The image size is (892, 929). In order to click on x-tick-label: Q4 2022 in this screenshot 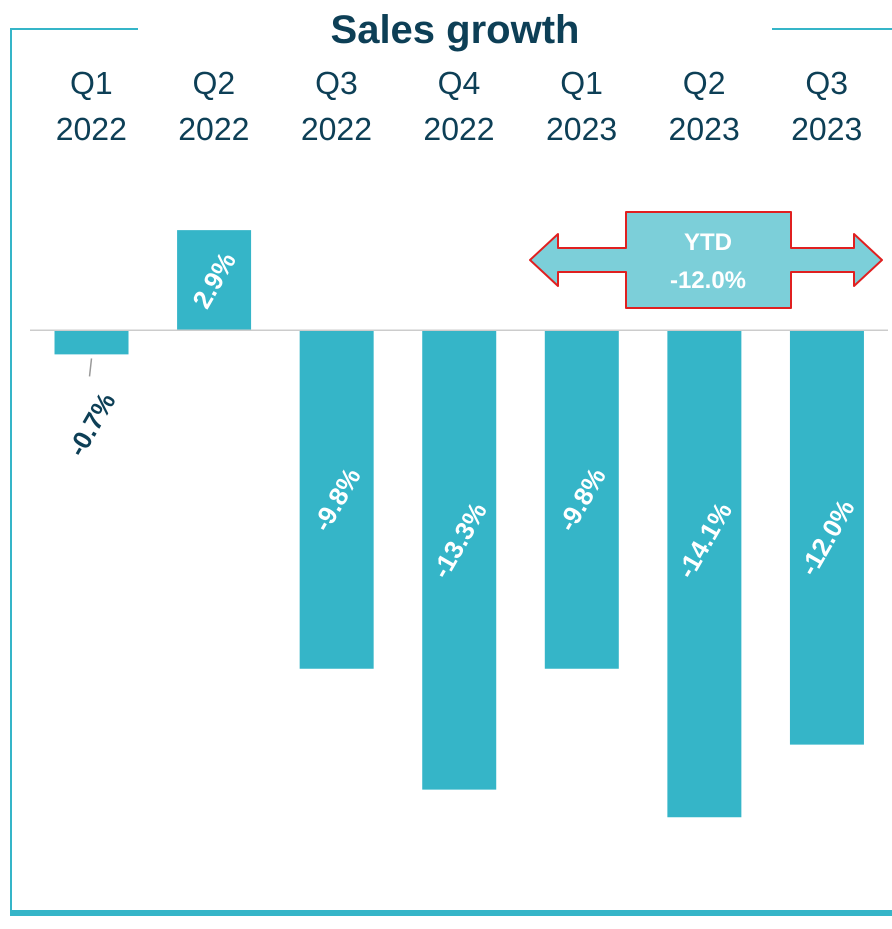, I will do `click(459, 106)`.